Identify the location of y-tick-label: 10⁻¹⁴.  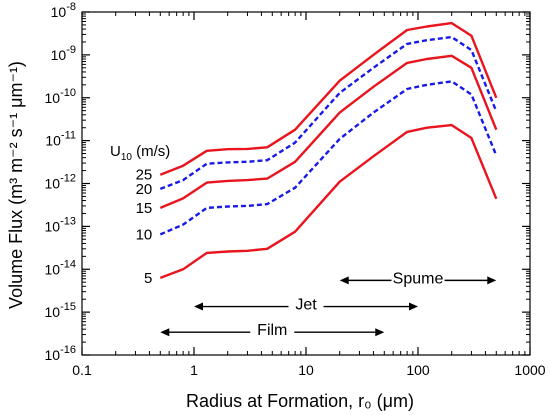
(60, 267).